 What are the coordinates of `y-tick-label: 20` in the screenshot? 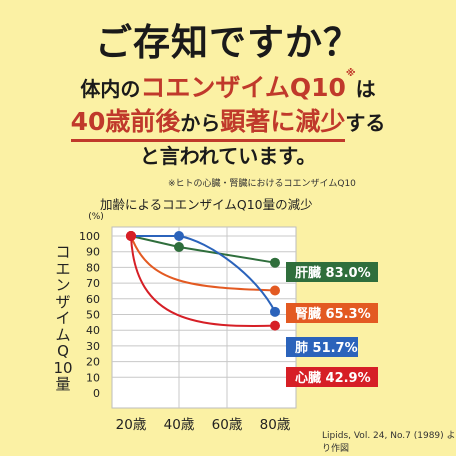 It's located at (93, 362).